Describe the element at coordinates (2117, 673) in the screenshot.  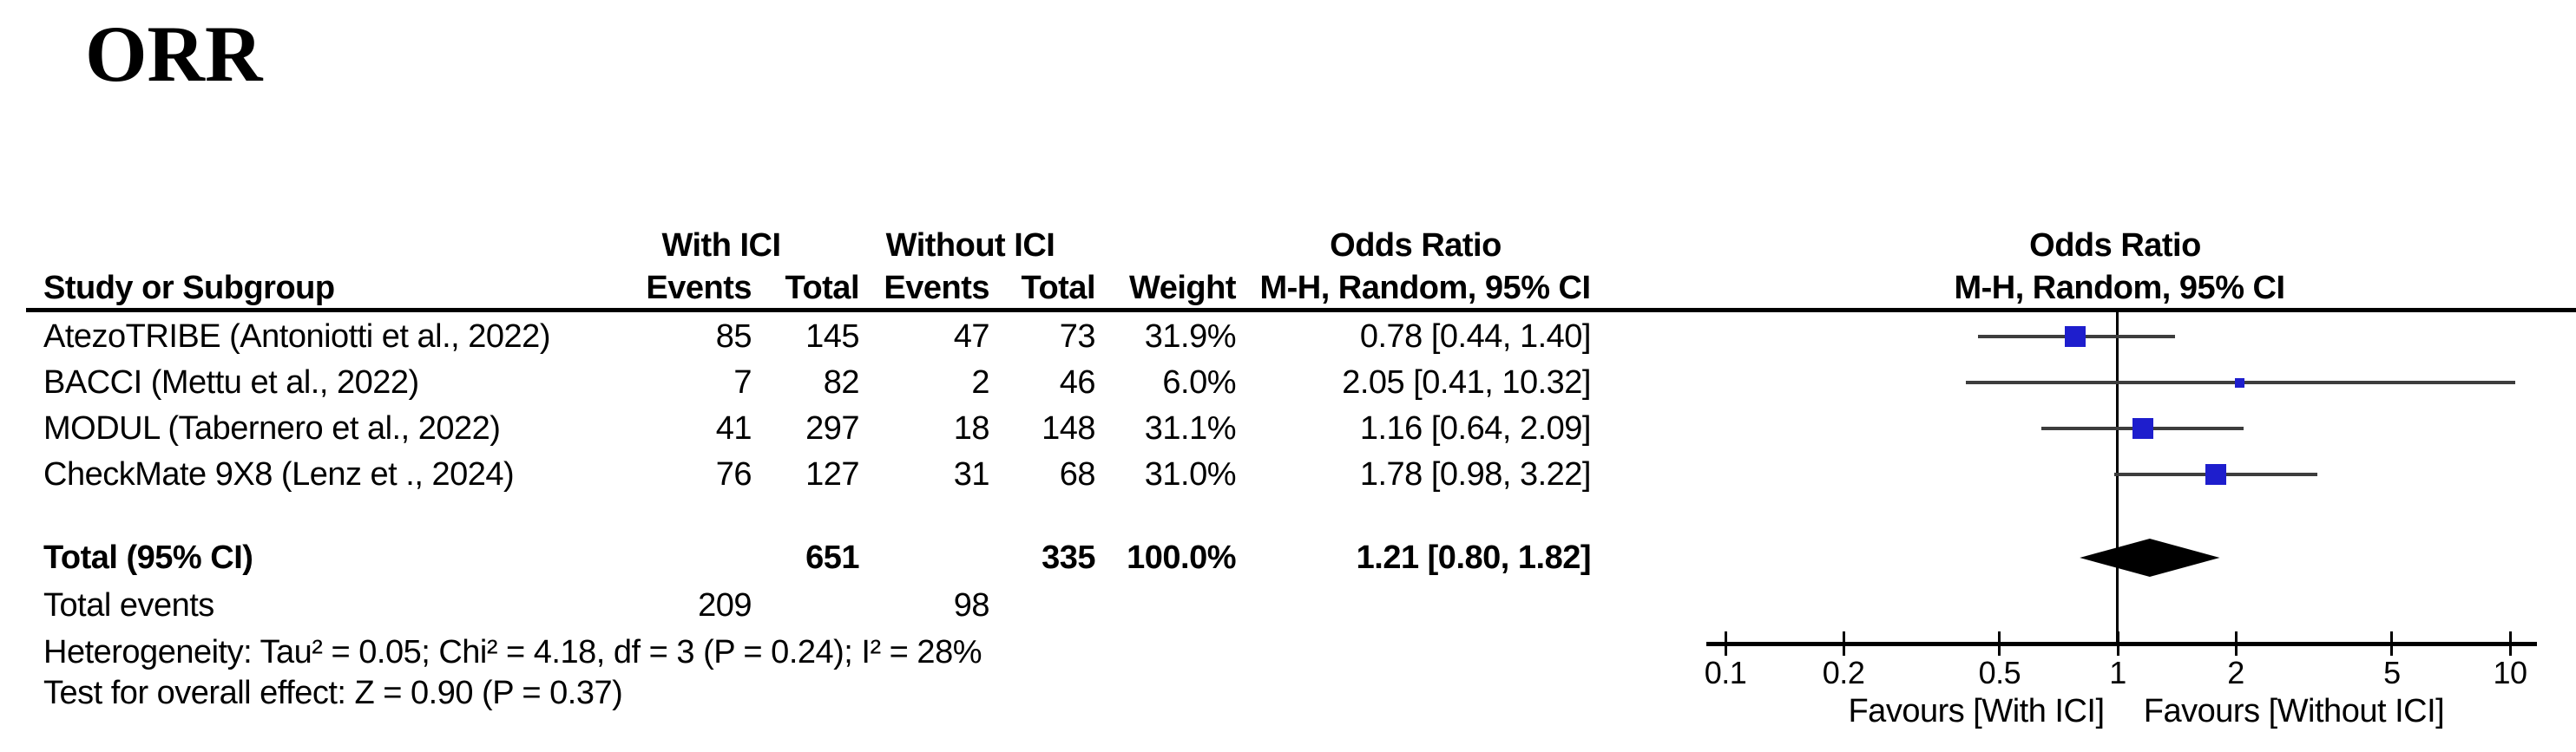
I see `axis-tick-label: 1` at that location.